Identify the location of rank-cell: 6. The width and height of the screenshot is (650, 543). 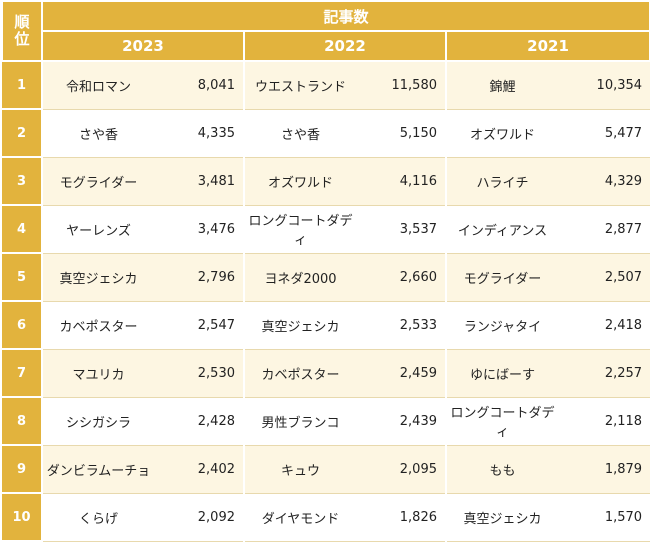
(22, 325).